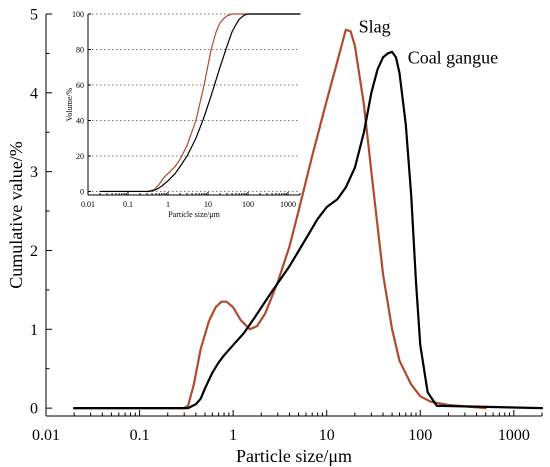 The height and width of the screenshot is (467, 550). What do you see at coordinates (34, 93) in the screenshot?
I see `main-y-tick-label: 4` at bounding box center [34, 93].